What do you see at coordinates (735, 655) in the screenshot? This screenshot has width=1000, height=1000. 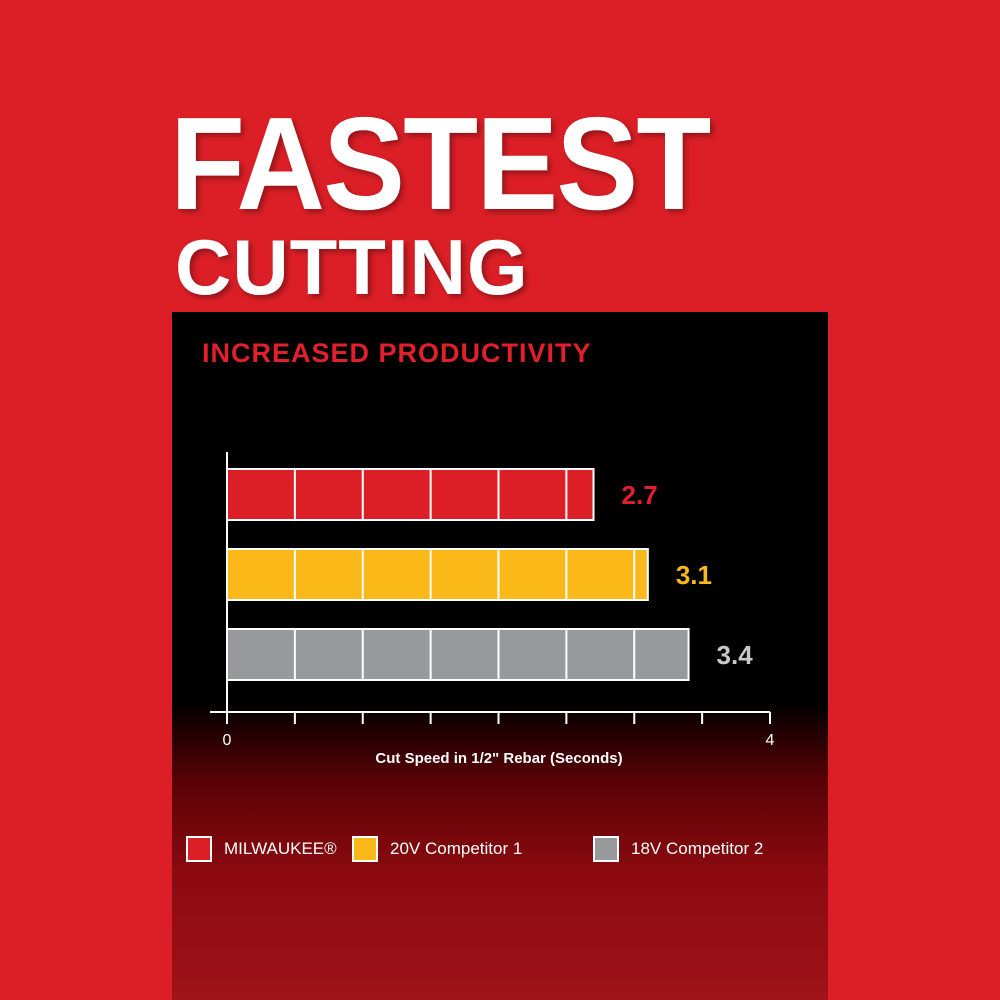 I see `data-label: 3.4` at bounding box center [735, 655].